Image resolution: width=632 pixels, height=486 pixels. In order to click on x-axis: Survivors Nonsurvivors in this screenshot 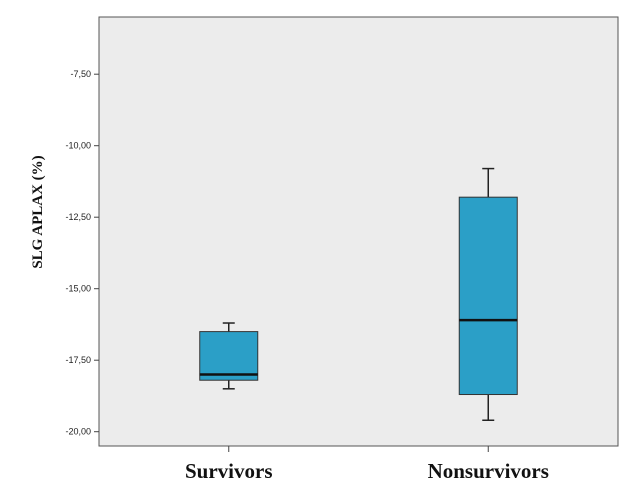, I will do `click(367, 464)`.